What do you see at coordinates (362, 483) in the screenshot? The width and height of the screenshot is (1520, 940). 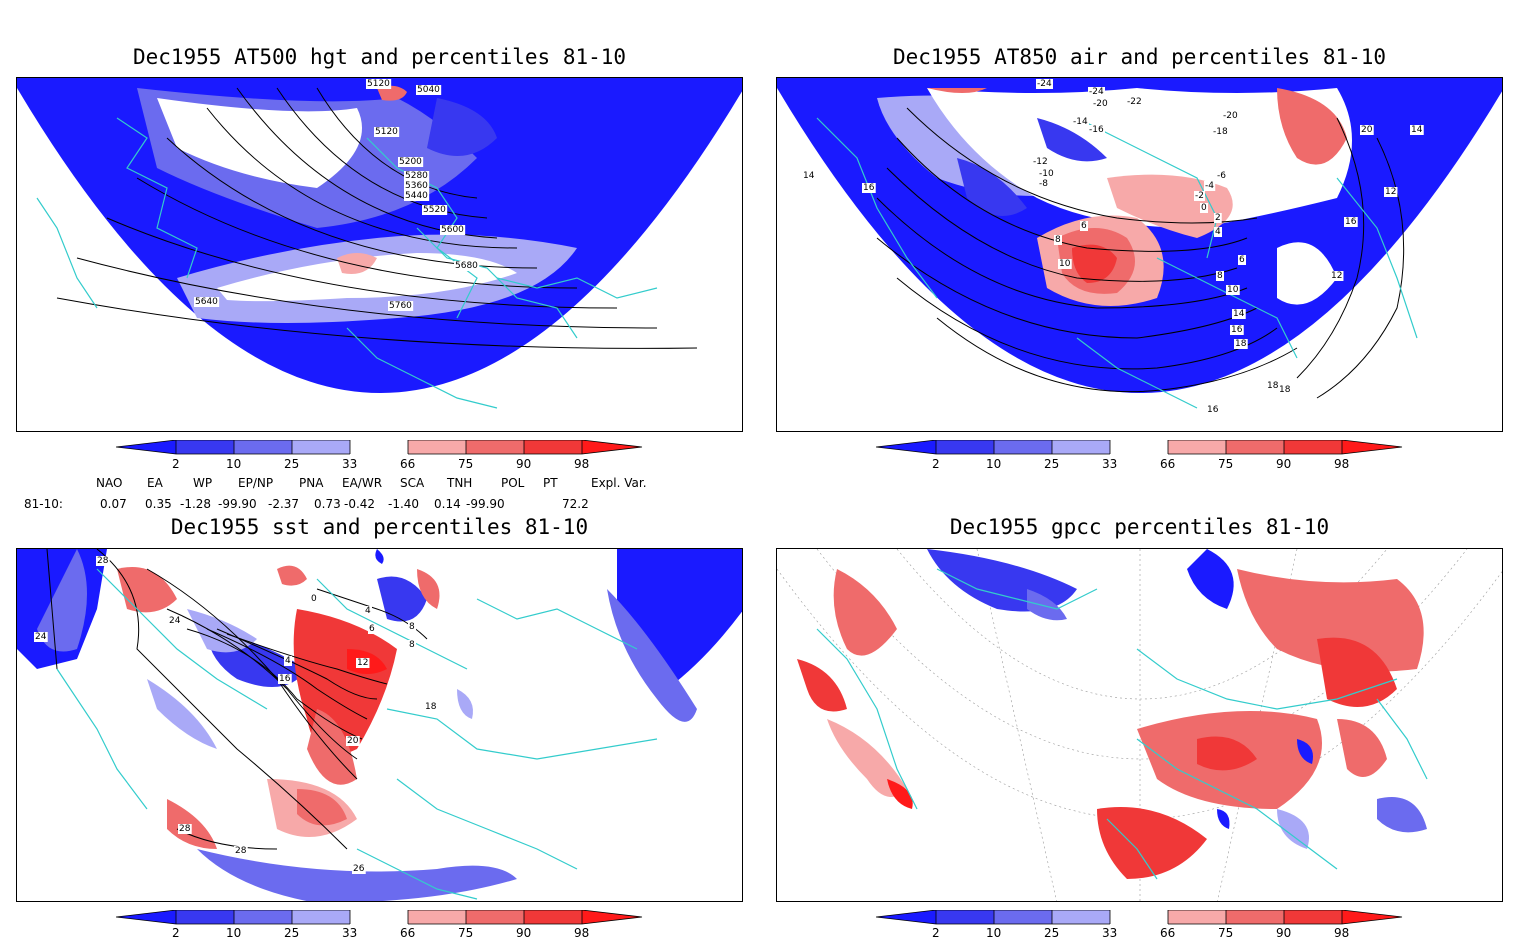 I see `index-header: EA/WR` at bounding box center [362, 483].